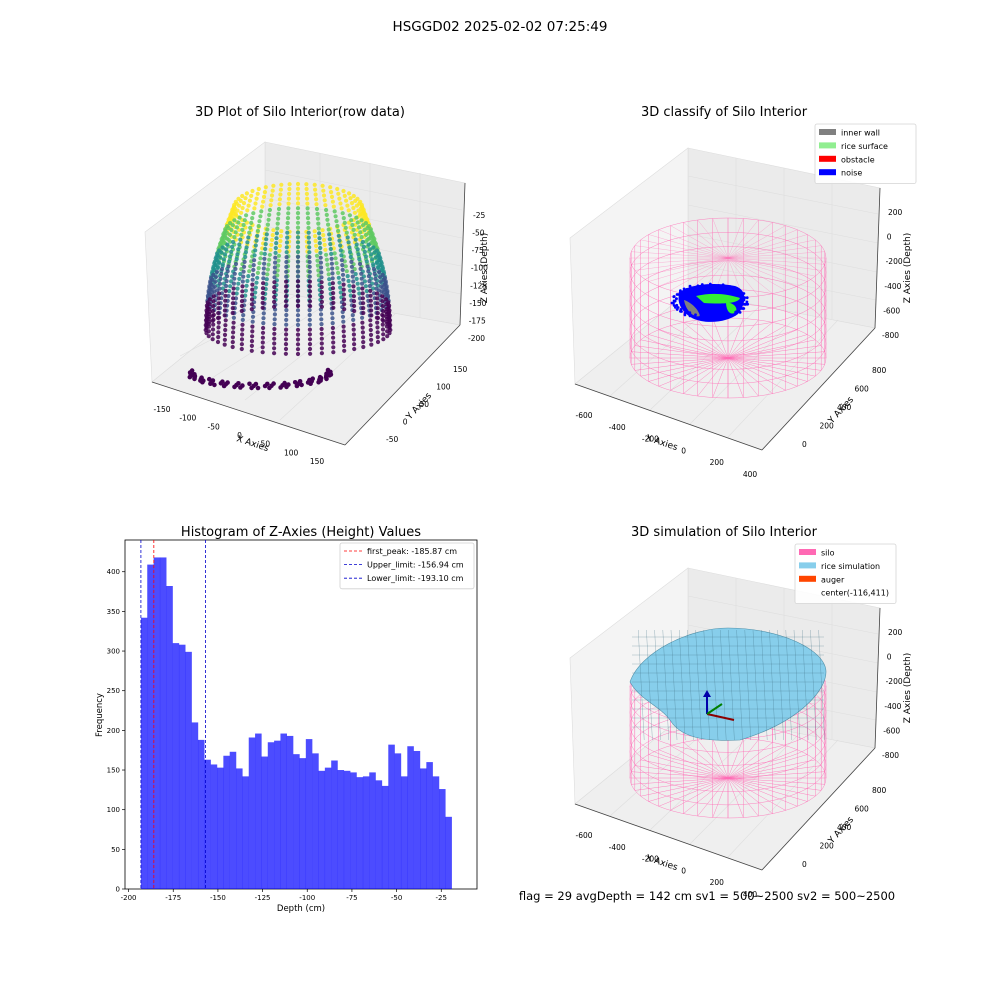 The height and width of the screenshot is (1000, 1000). I want to click on raw-z-tick-label: -50, so click(478, 233).